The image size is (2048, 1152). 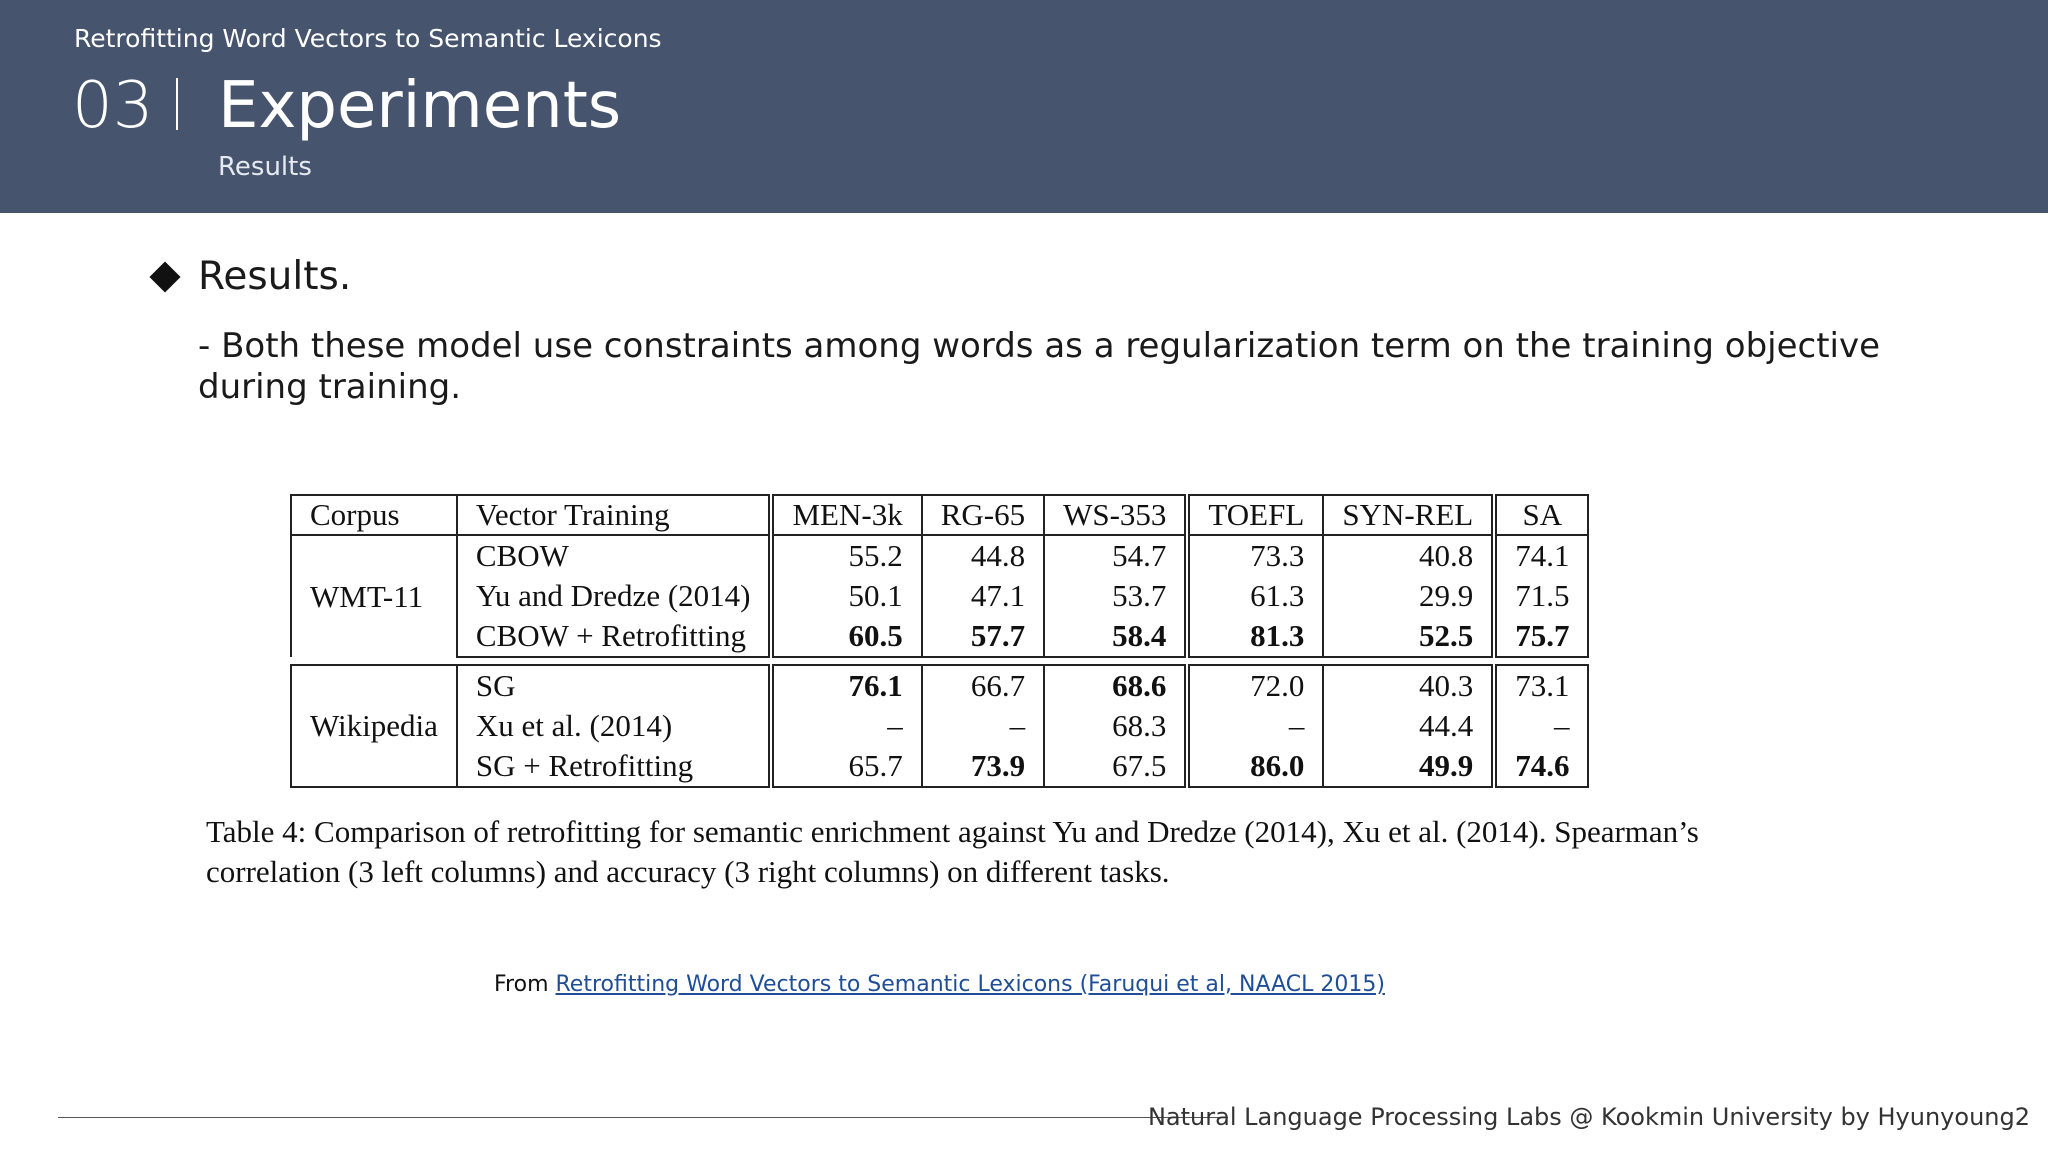 What do you see at coordinates (1408, 726) in the screenshot?
I see `value-cell: 44.4` at bounding box center [1408, 726].